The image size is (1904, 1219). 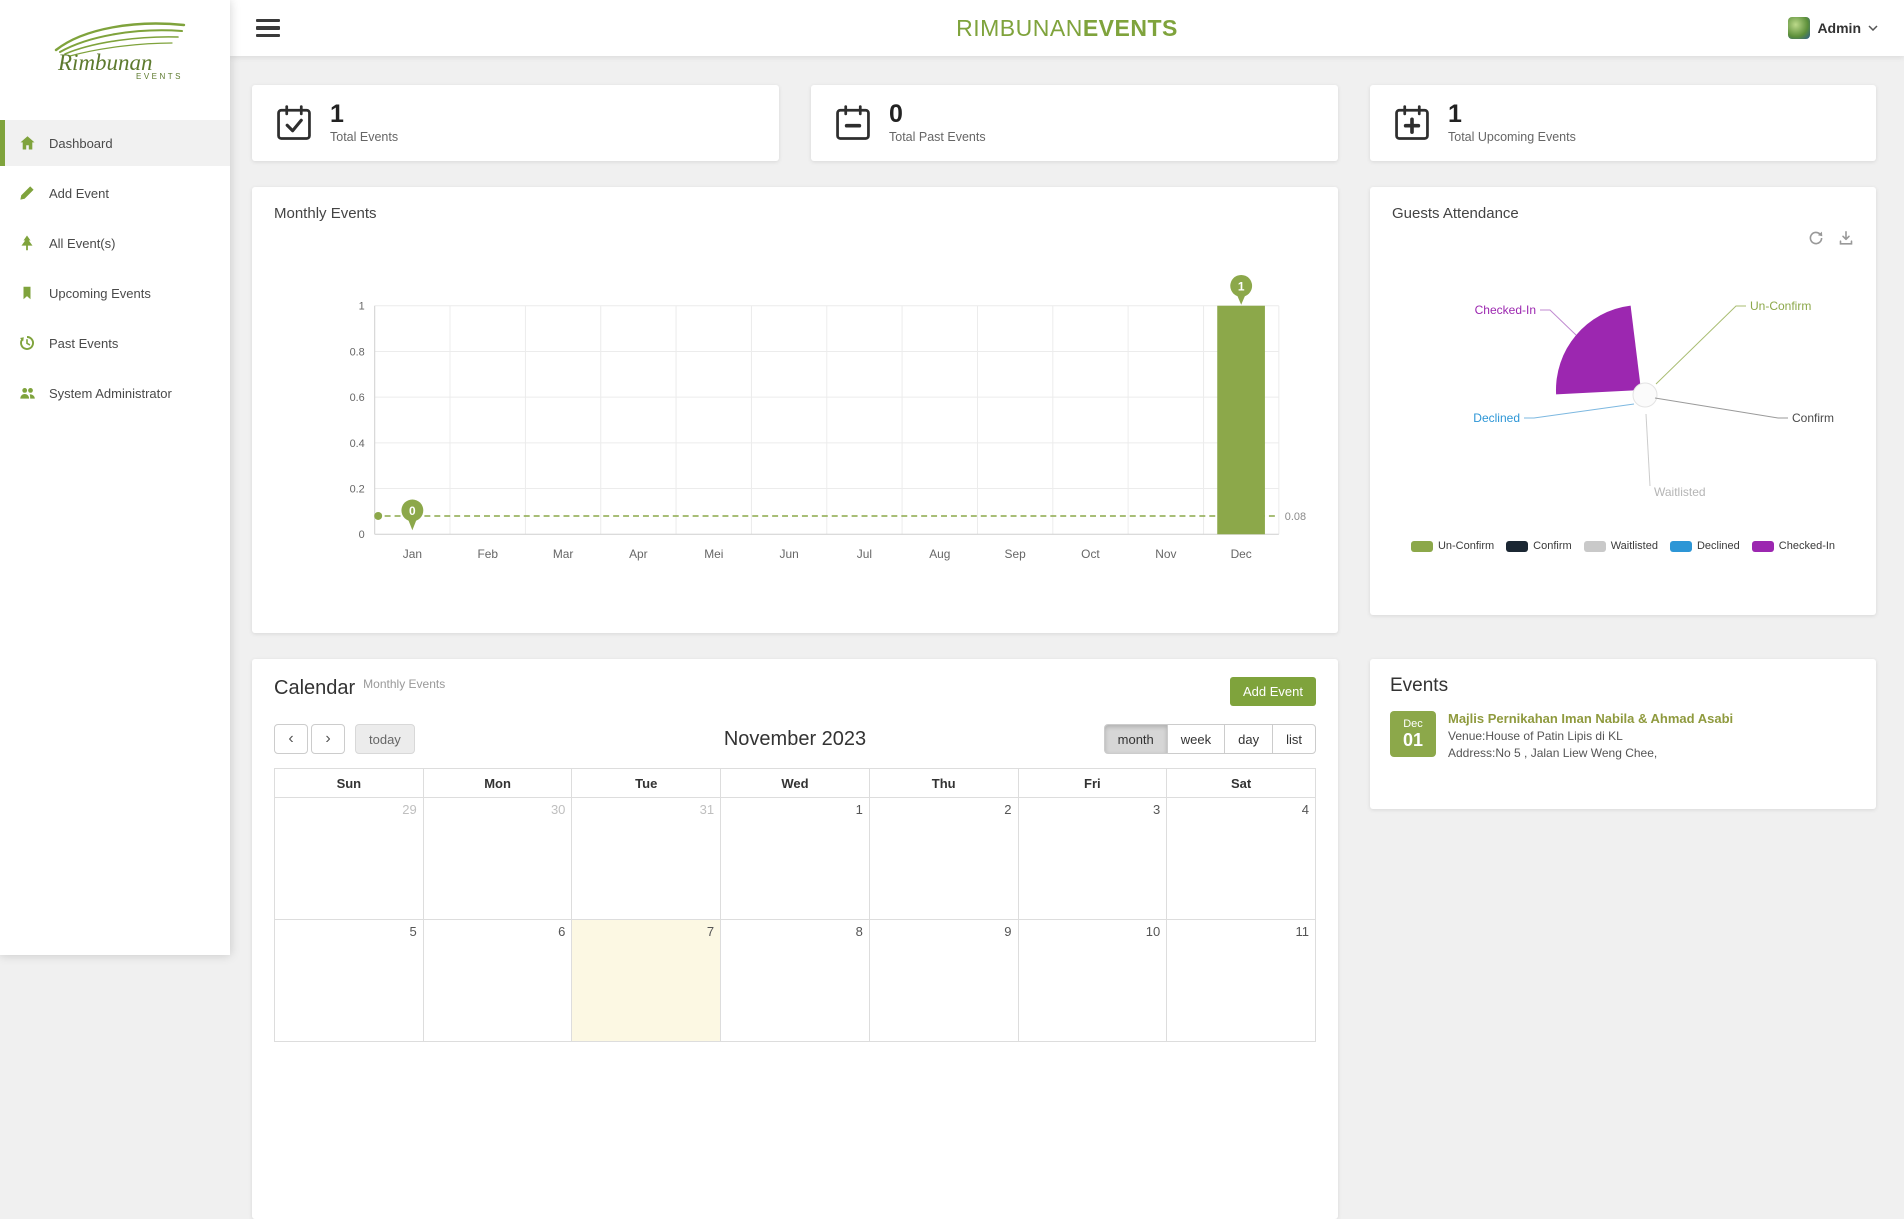 What do you see at coordinates (27, 393) in the screenshot?
I see `users-icon` at bounding box center [27, 393].